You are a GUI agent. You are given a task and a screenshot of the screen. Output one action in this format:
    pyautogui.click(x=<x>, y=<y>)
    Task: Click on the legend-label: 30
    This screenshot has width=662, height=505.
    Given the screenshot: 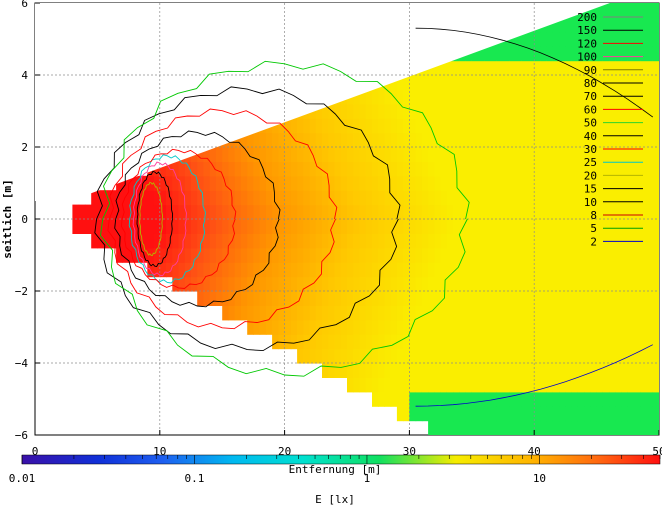 What is the action you would take?
    pyautogui.click(x=590, y=149)
    